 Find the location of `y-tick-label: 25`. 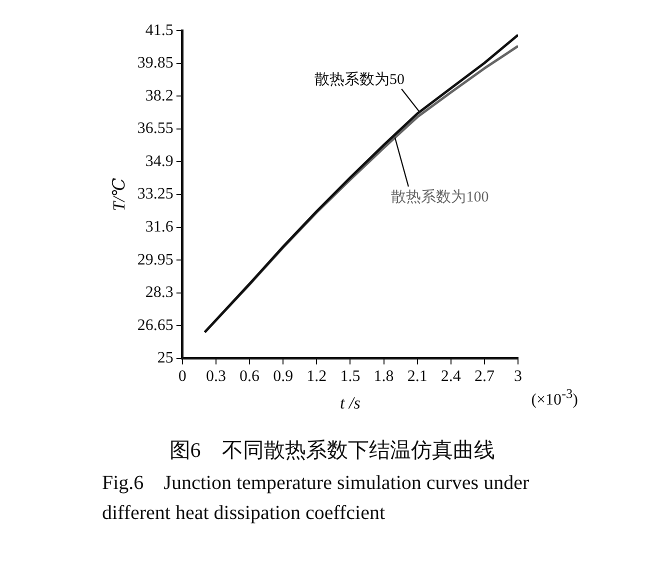

y-tick-label: 25 is located at coordinates (165, 358).